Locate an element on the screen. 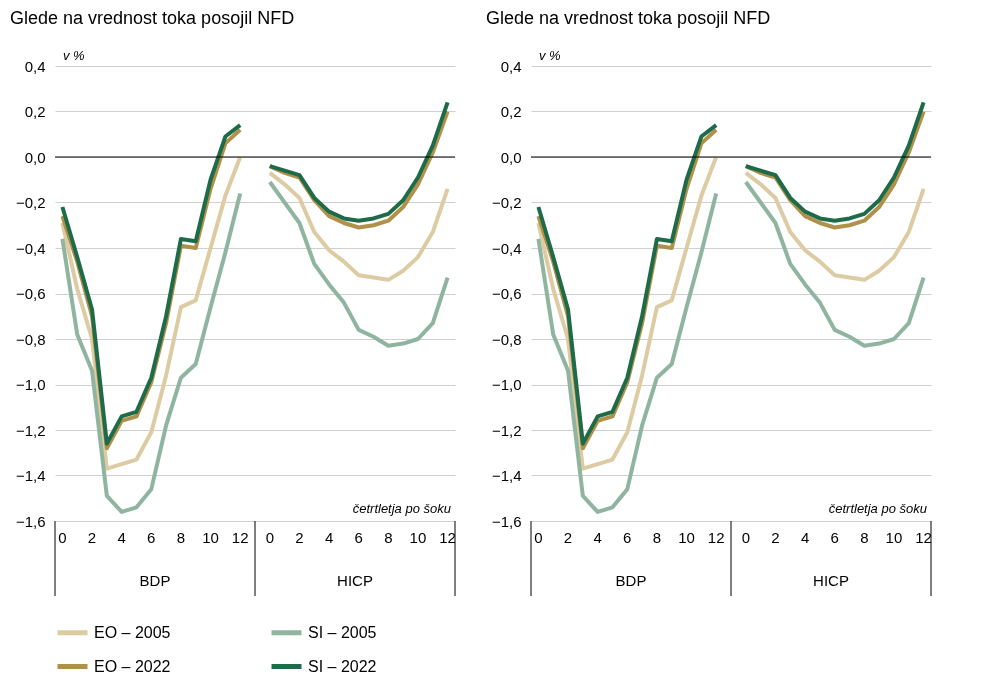  legend-label: EO – 2005 is located at coordinates (132, 632).